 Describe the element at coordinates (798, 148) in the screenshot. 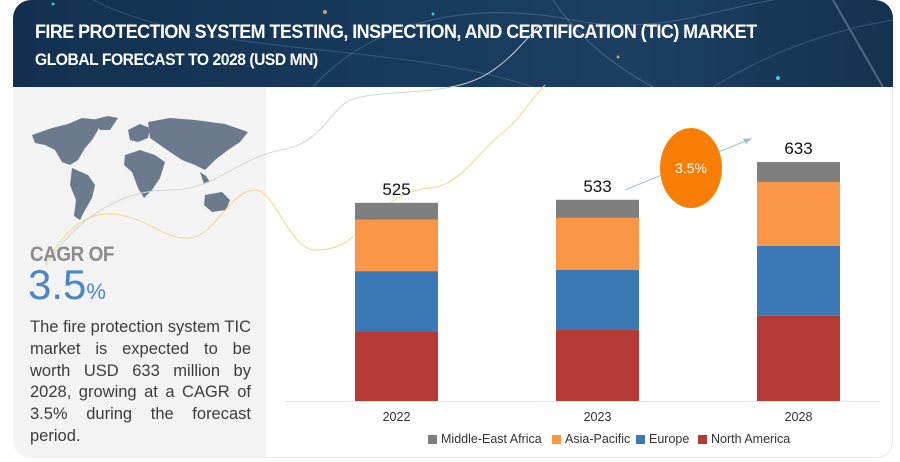

I see `bar-total-label: 633` at that location.